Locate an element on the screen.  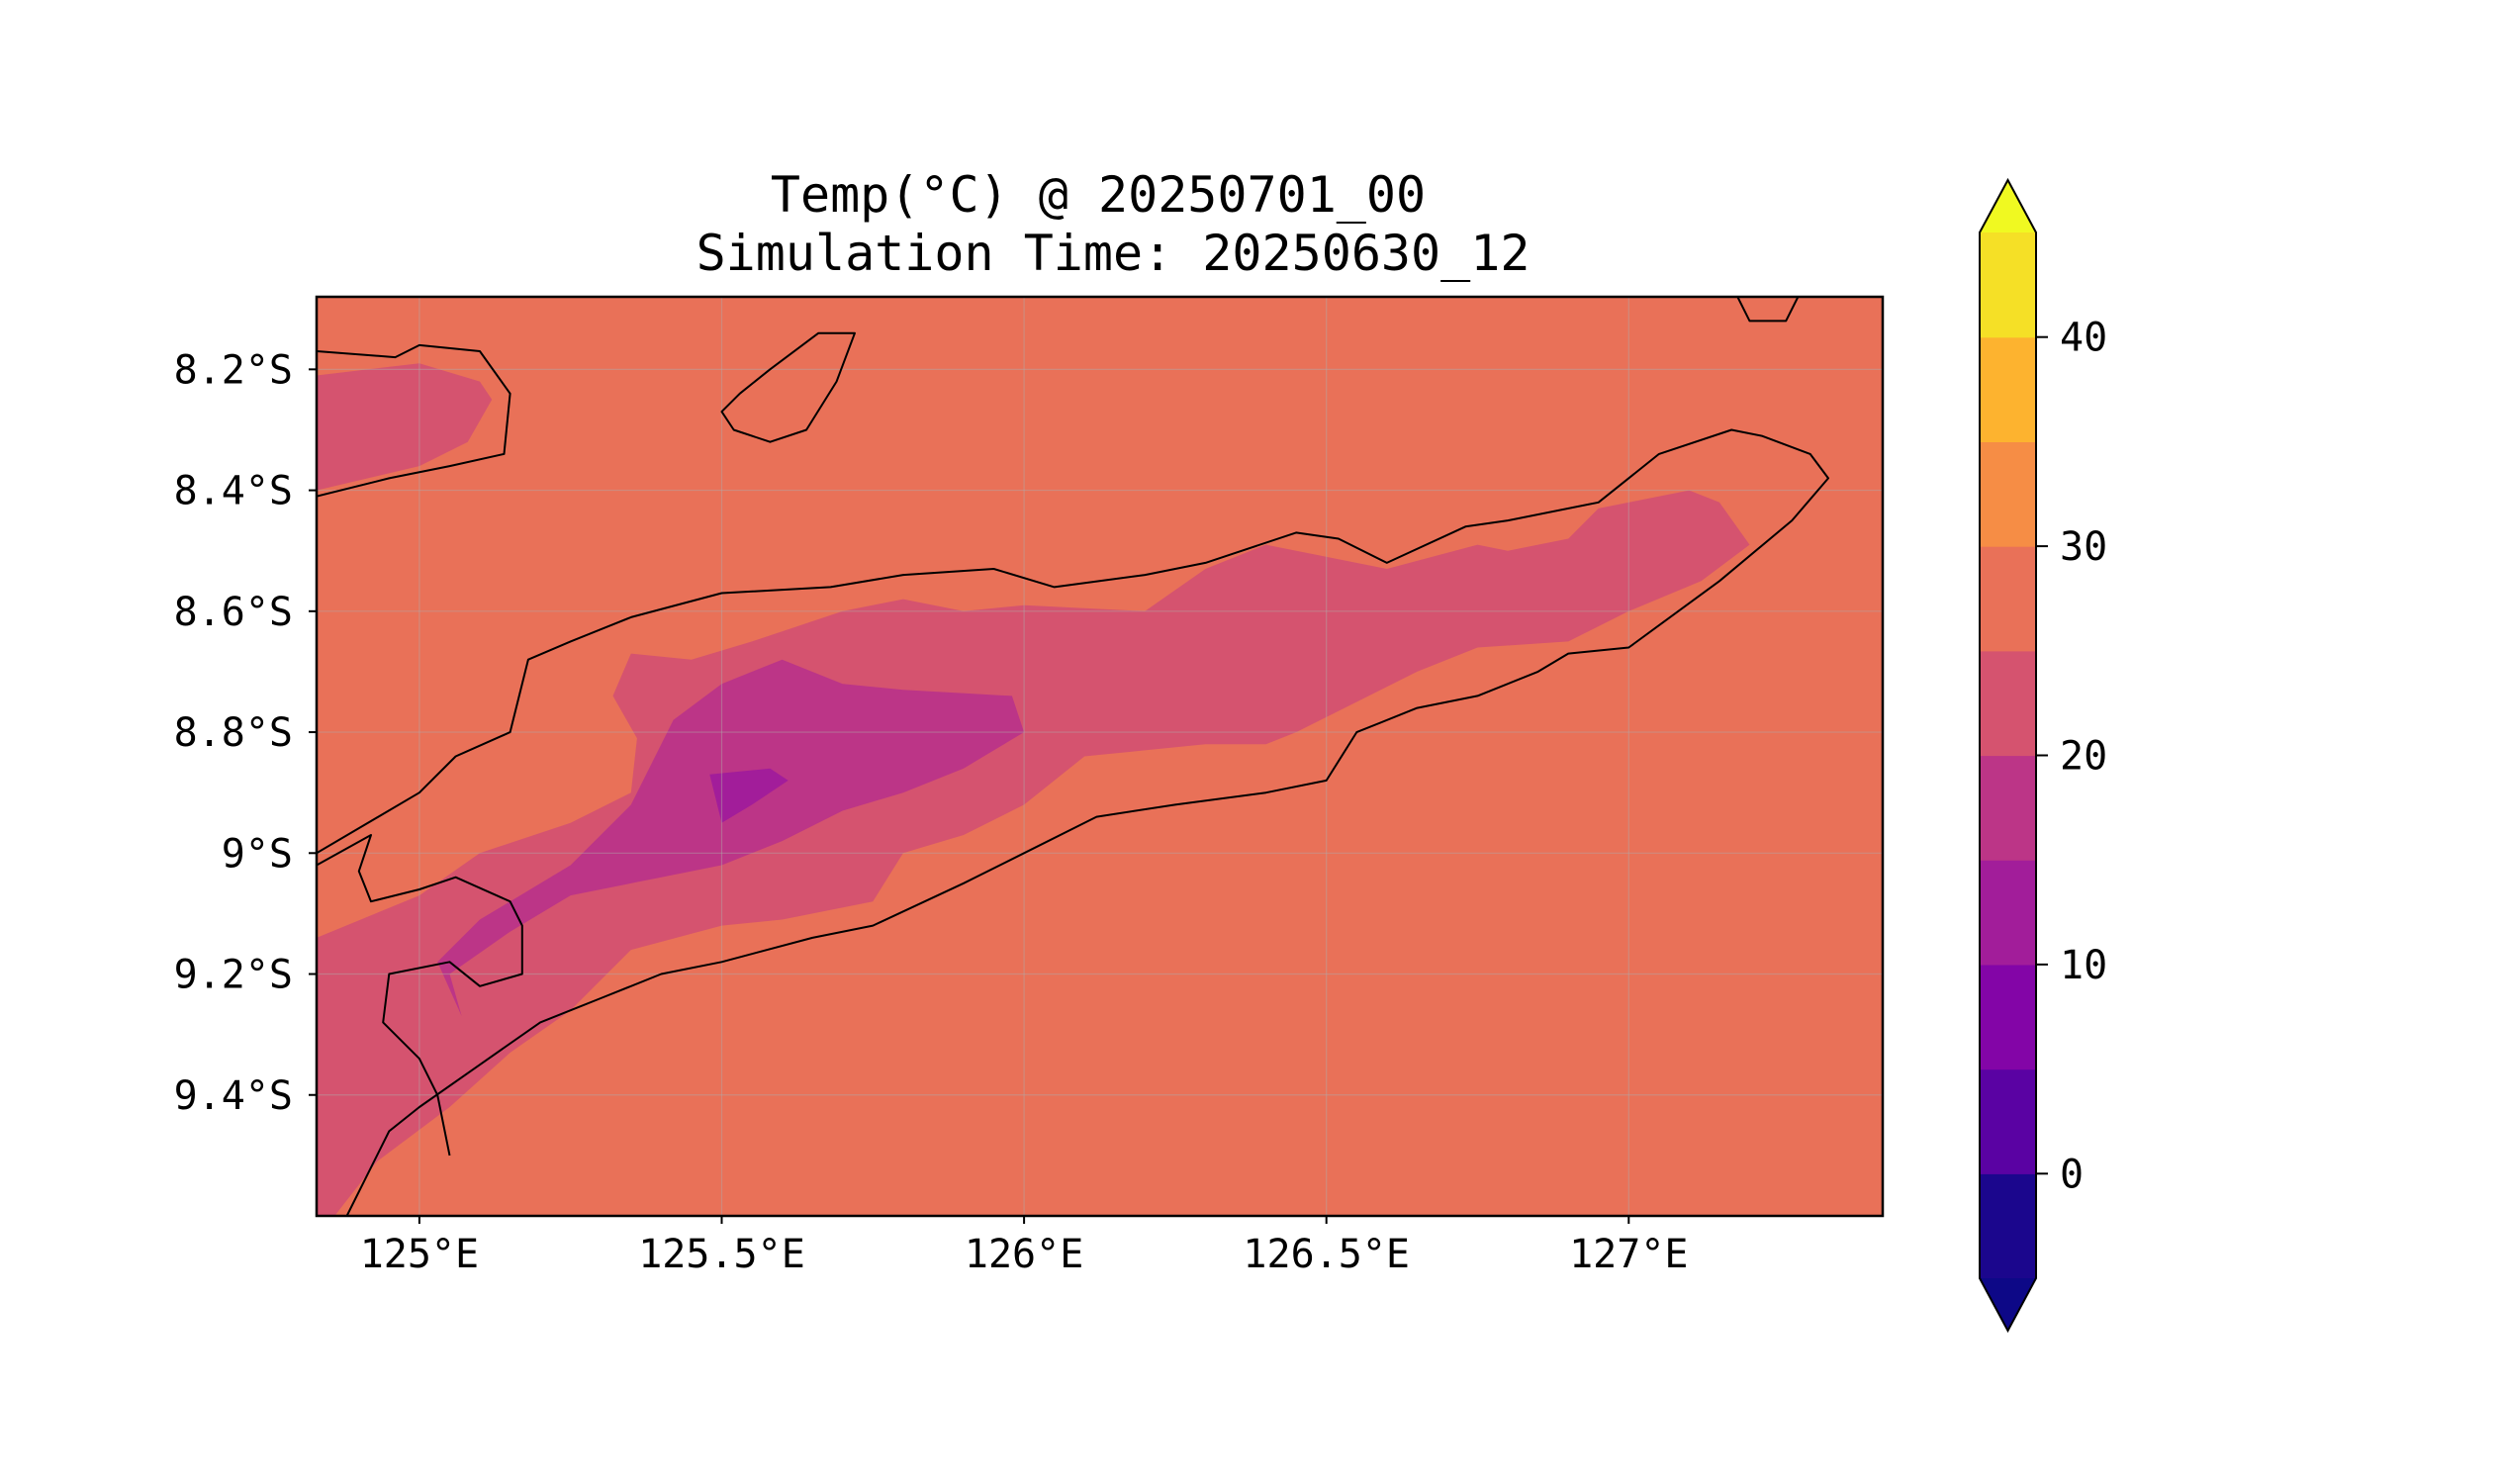
contour-region-north-west-patch is located at coordinates (405, 427).